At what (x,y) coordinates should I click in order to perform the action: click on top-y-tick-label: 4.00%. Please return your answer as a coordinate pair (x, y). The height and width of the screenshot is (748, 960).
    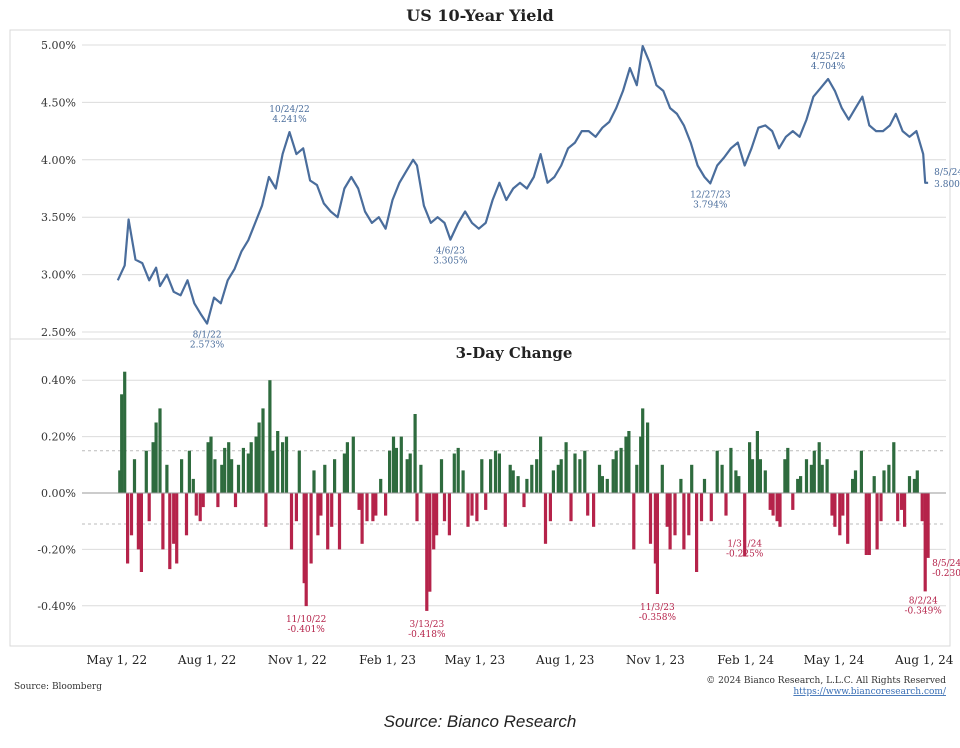
    Looking at the image, I should click on (58, 160).